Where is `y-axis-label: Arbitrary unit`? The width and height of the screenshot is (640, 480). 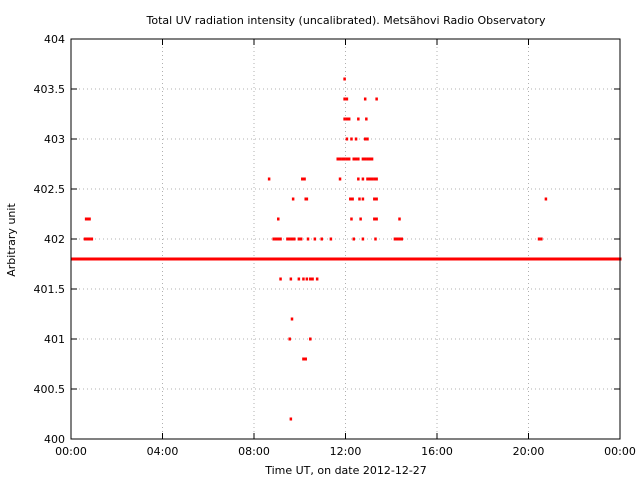
y-axis-label: Arbitrary unit is located at coordinates (11, 240).